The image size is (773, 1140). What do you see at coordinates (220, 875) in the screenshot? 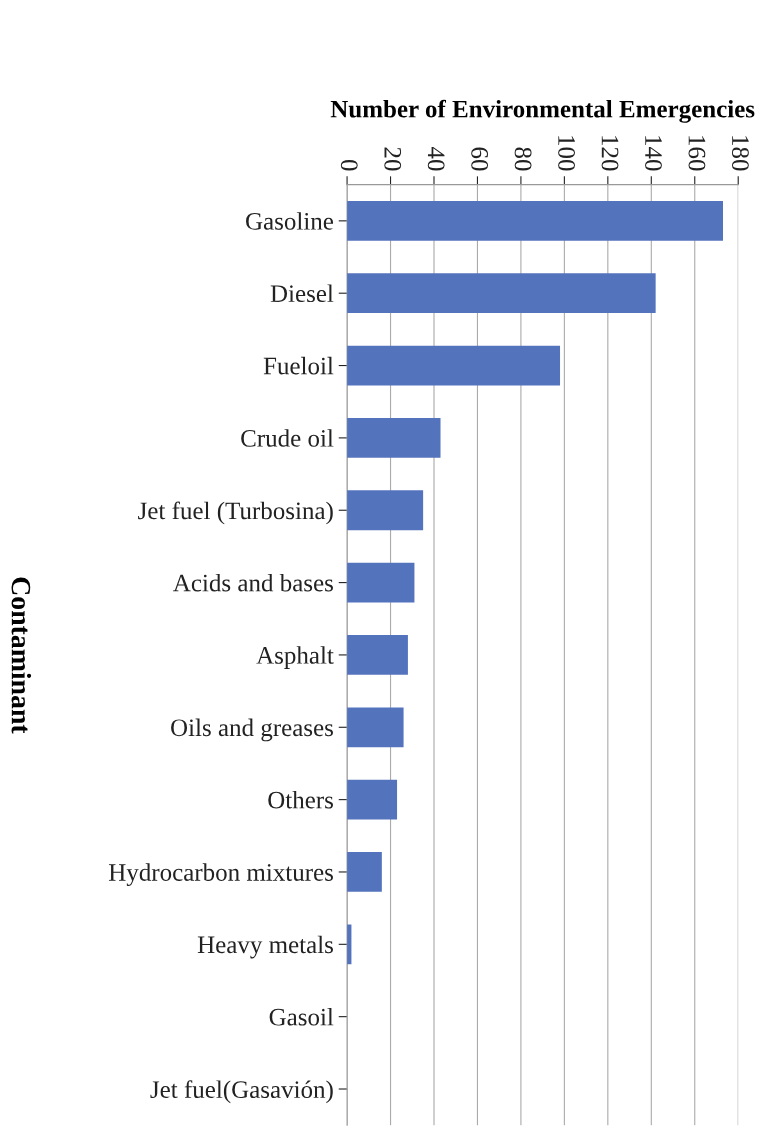
I see `y-tick-label: Hydrocarbon mixtures` at bounding box center [220, 875].